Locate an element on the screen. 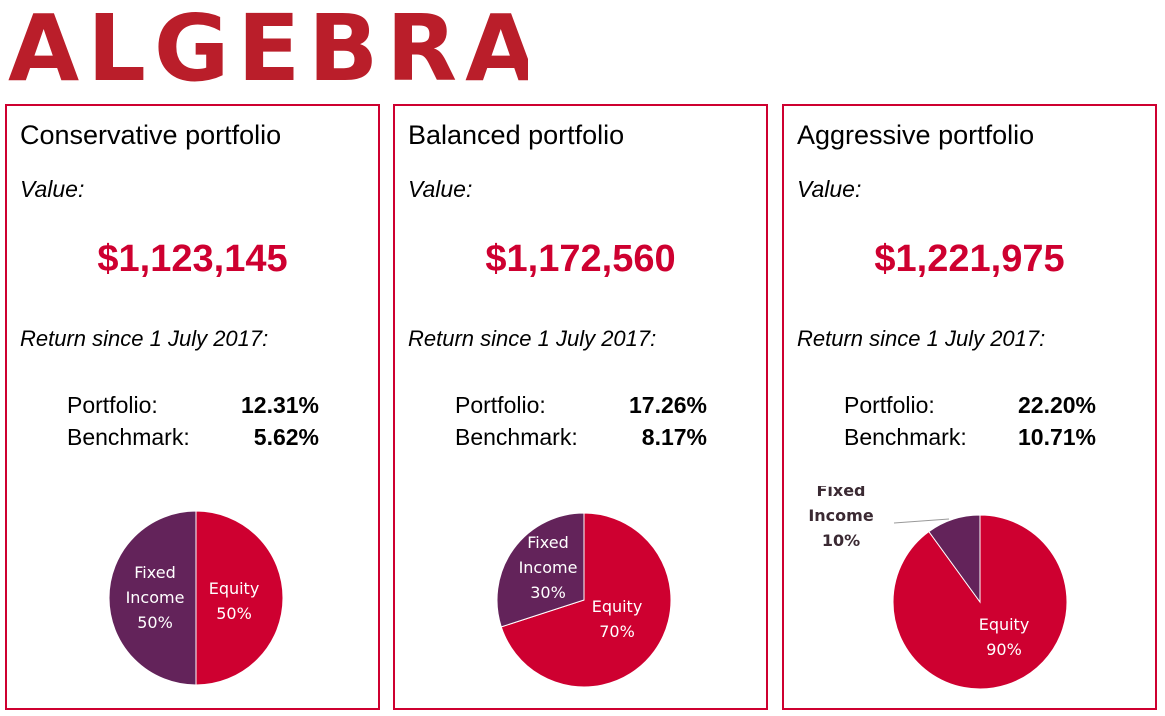 This screenshot has height=716, width=1165. benchmark-return: 10.71% is located at coordinates (1056, 437).